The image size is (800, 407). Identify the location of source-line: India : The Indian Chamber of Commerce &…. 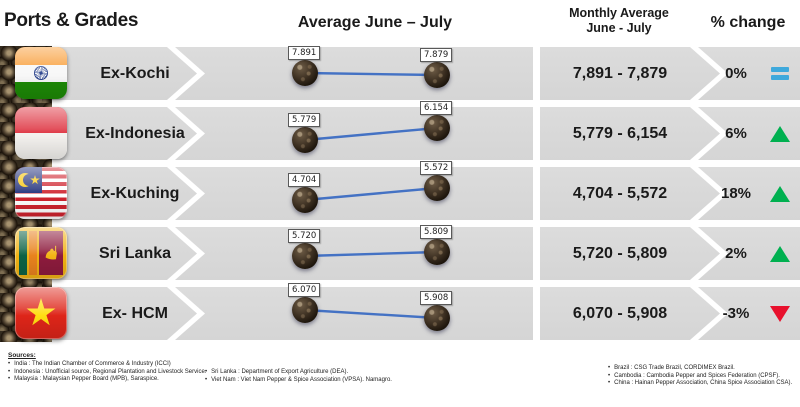
(107, 365).